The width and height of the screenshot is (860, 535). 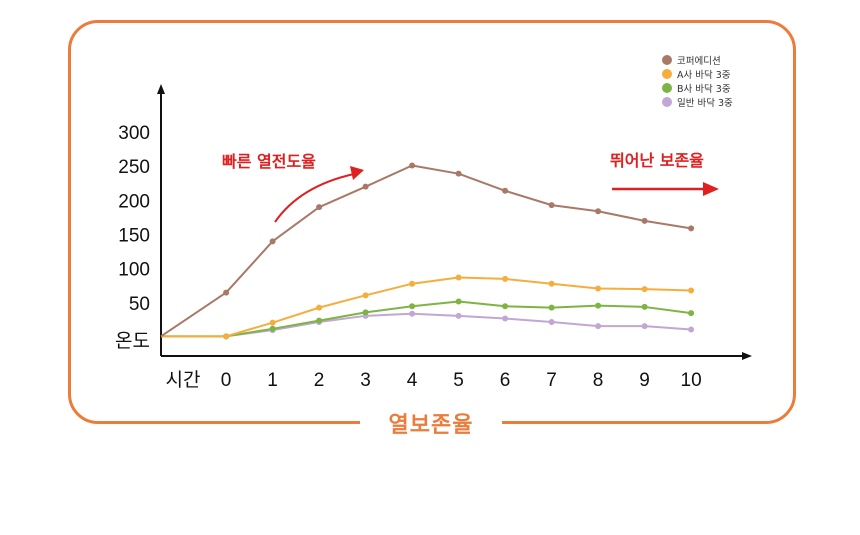 What do you see at coordinates (412, 380) in the screenshot?
I see `x-tick-label: 4` at bounding box center [412, 380].